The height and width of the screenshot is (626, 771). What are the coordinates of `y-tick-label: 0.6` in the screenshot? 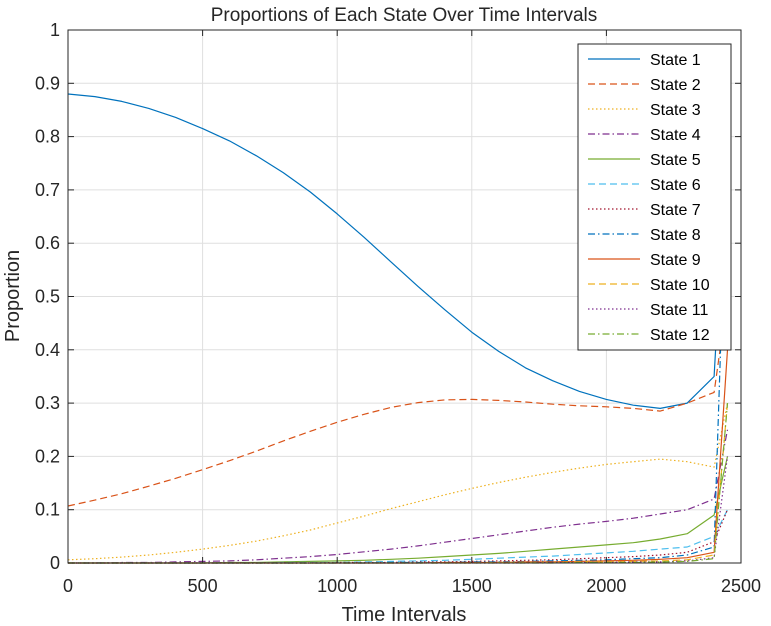 It's located at (47, 243).